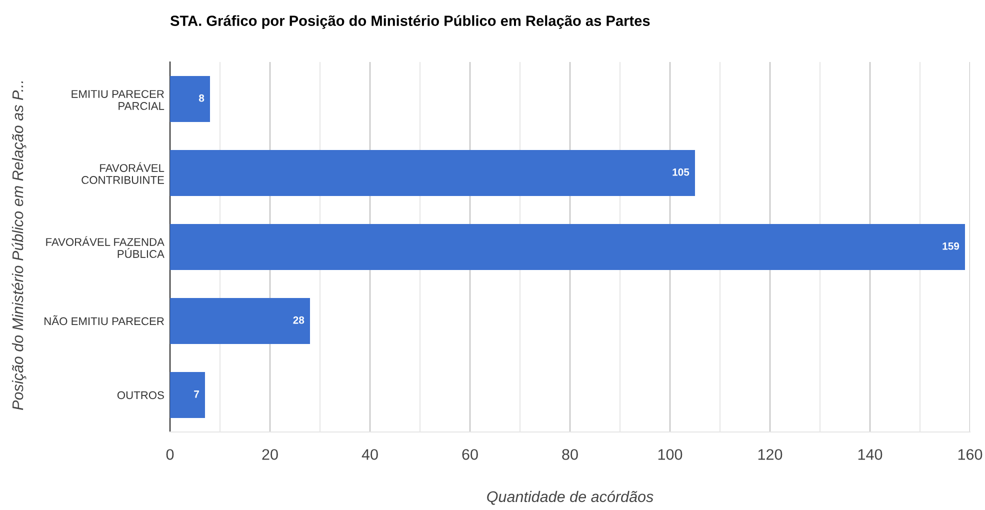 This screenshot has width=985, height=510. Describe the element at coordinates (951, 246) in the screenshot. I see `data-label: 159` at that location.